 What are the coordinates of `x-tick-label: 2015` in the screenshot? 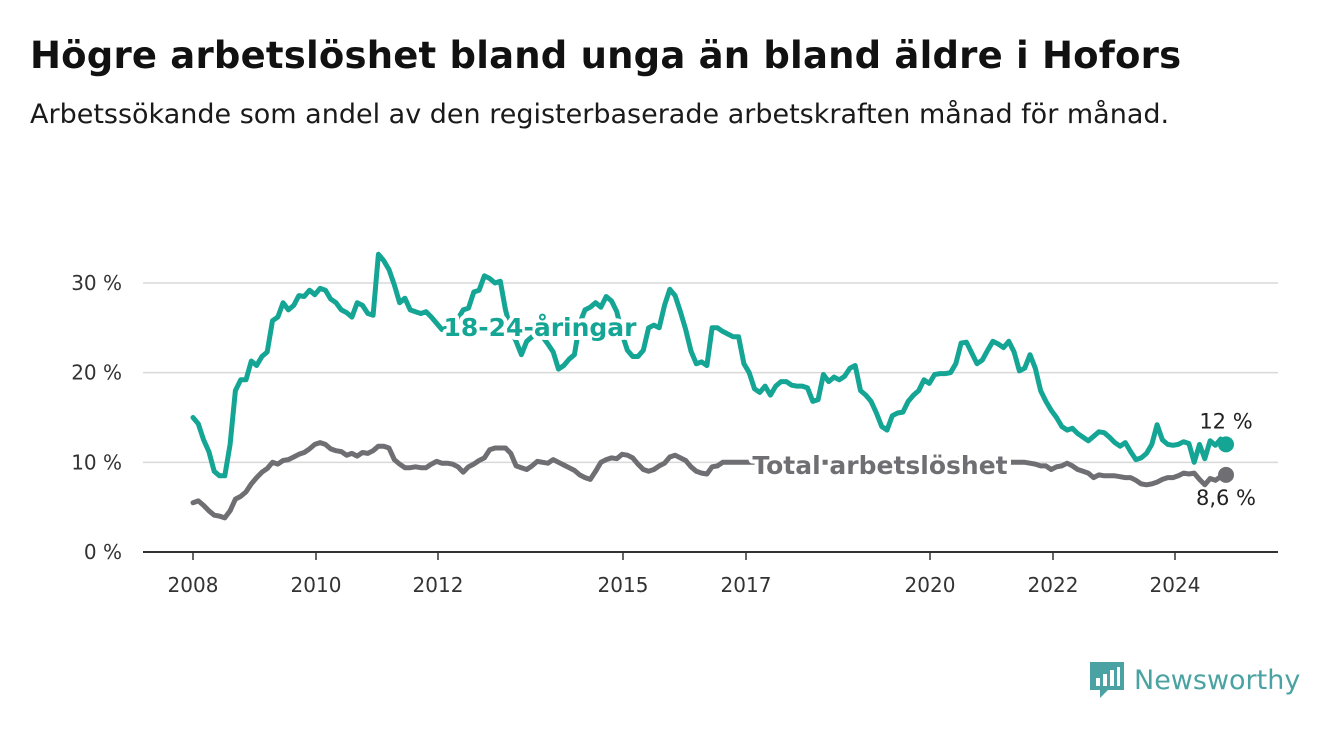 It's located at (623, 585).